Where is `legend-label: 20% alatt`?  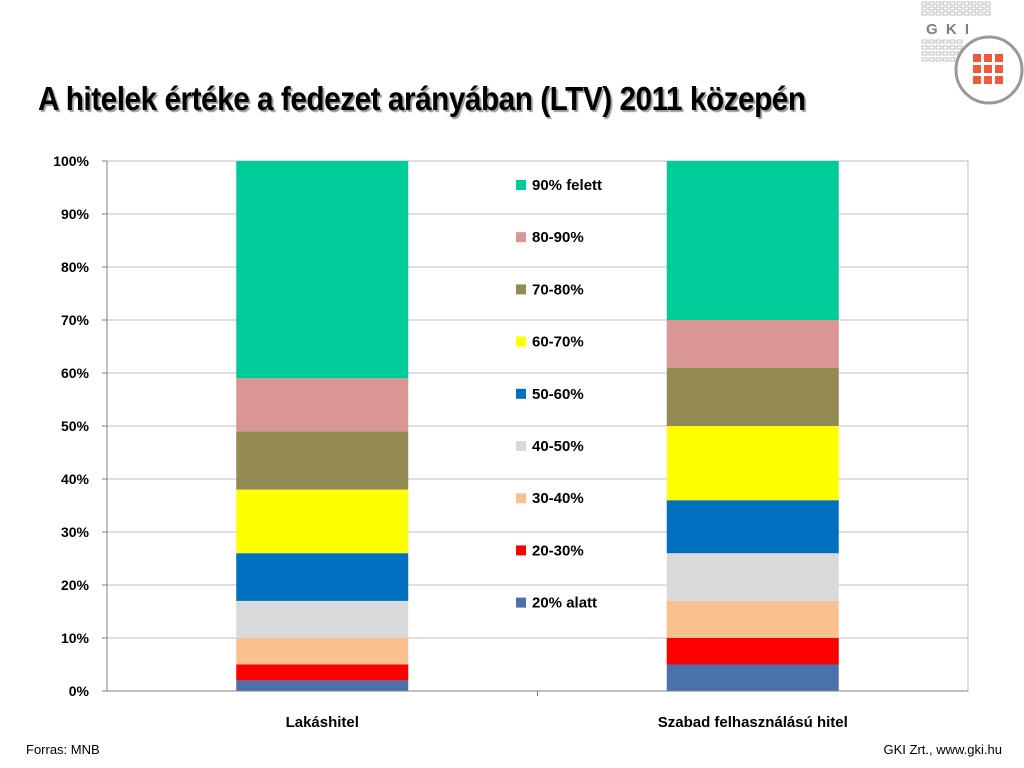
legend-label: 20% alatt is located at coordinates (564, 603).